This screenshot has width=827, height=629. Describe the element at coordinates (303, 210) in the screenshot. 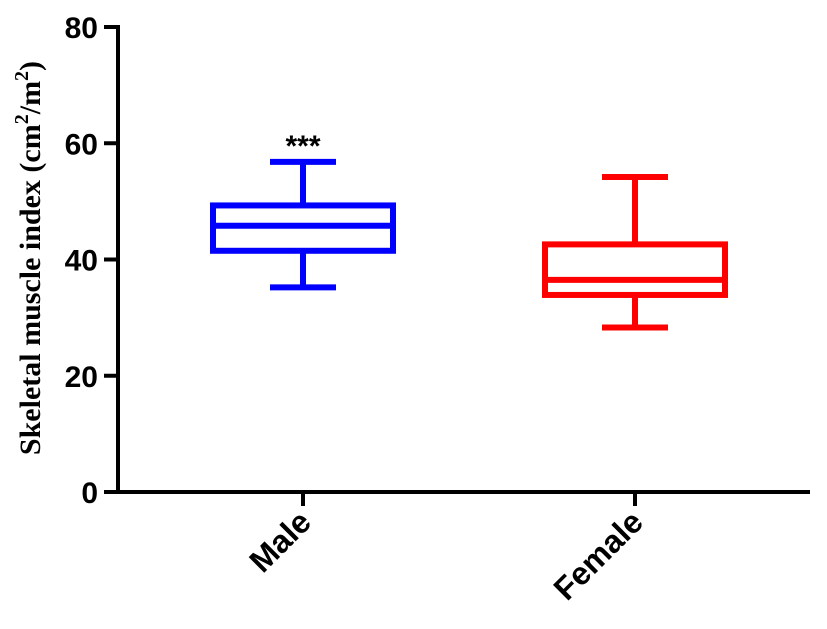

I see `box-male: ***` at that location.